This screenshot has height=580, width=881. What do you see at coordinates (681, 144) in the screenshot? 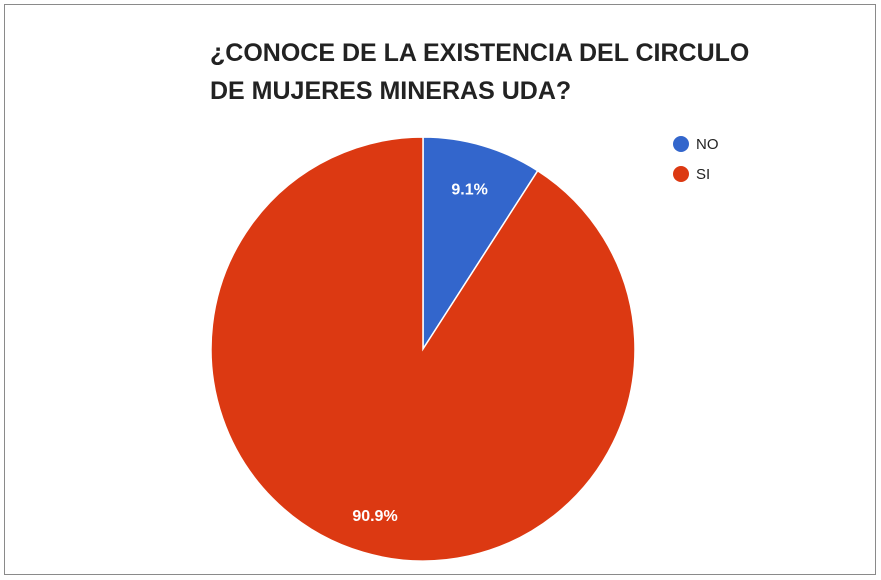
I see `legend-swatch-no` at bounding box center [681, 144].